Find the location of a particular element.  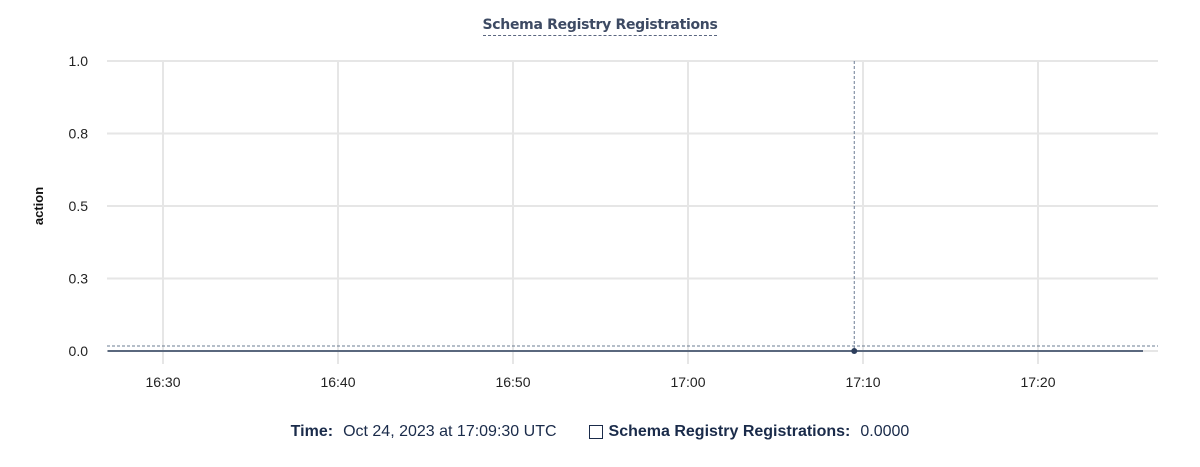

x-tick-label: 16:50 is located at coordinates (512, 382).